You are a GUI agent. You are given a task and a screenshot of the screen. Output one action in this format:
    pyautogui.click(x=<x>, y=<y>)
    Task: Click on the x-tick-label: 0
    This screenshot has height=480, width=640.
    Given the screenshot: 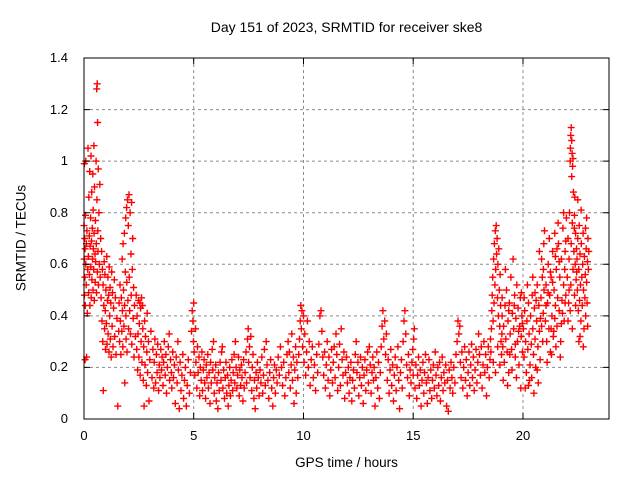 What is the action you would take?
    pyautogui.click(x=84, y=435)
    